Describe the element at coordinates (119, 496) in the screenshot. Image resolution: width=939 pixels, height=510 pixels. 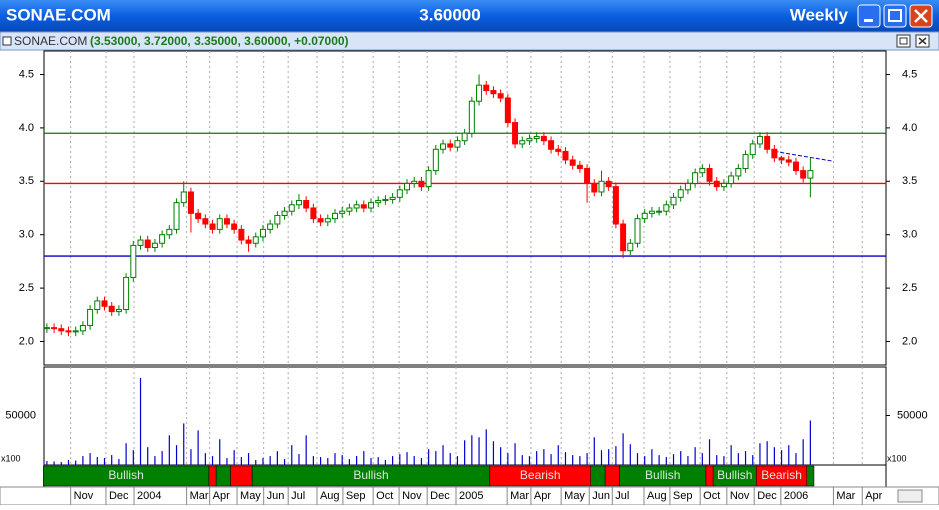
I see `x-tick-label: Dec` at that location.